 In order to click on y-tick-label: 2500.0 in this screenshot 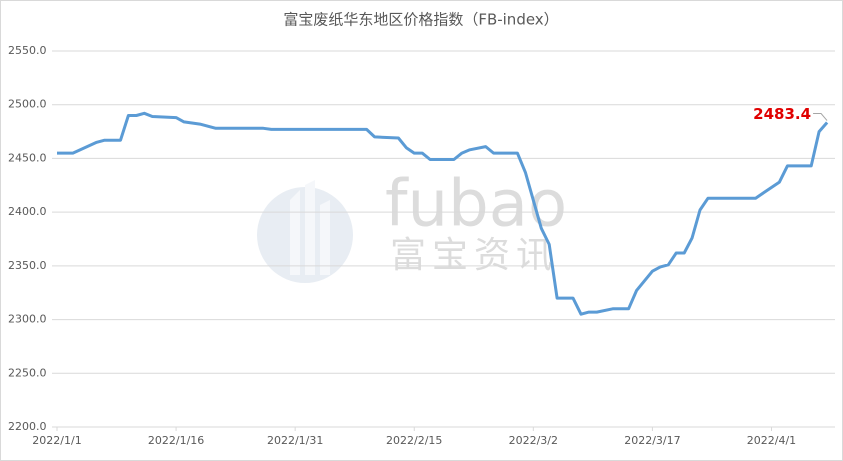, I will do `click(27, 104)`.